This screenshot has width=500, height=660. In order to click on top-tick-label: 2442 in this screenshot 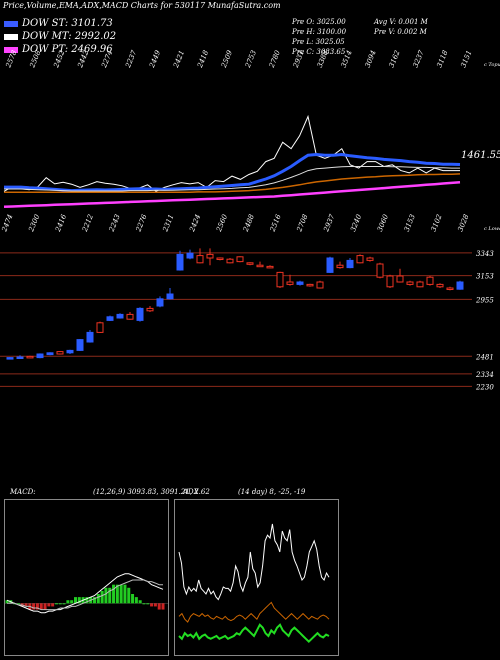, I will do `click(83, 59)`.